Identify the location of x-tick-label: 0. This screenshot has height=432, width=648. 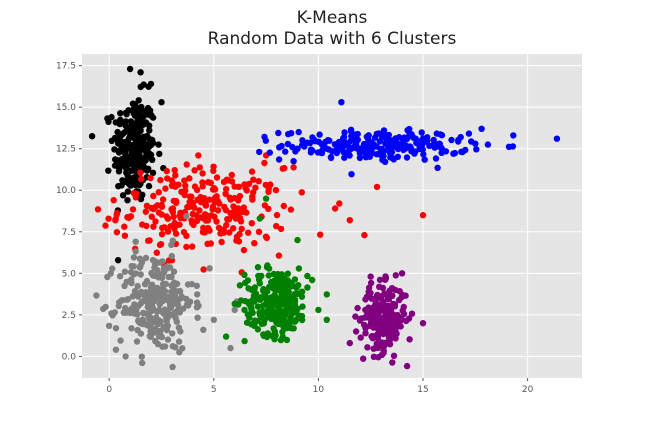
(109, 390).